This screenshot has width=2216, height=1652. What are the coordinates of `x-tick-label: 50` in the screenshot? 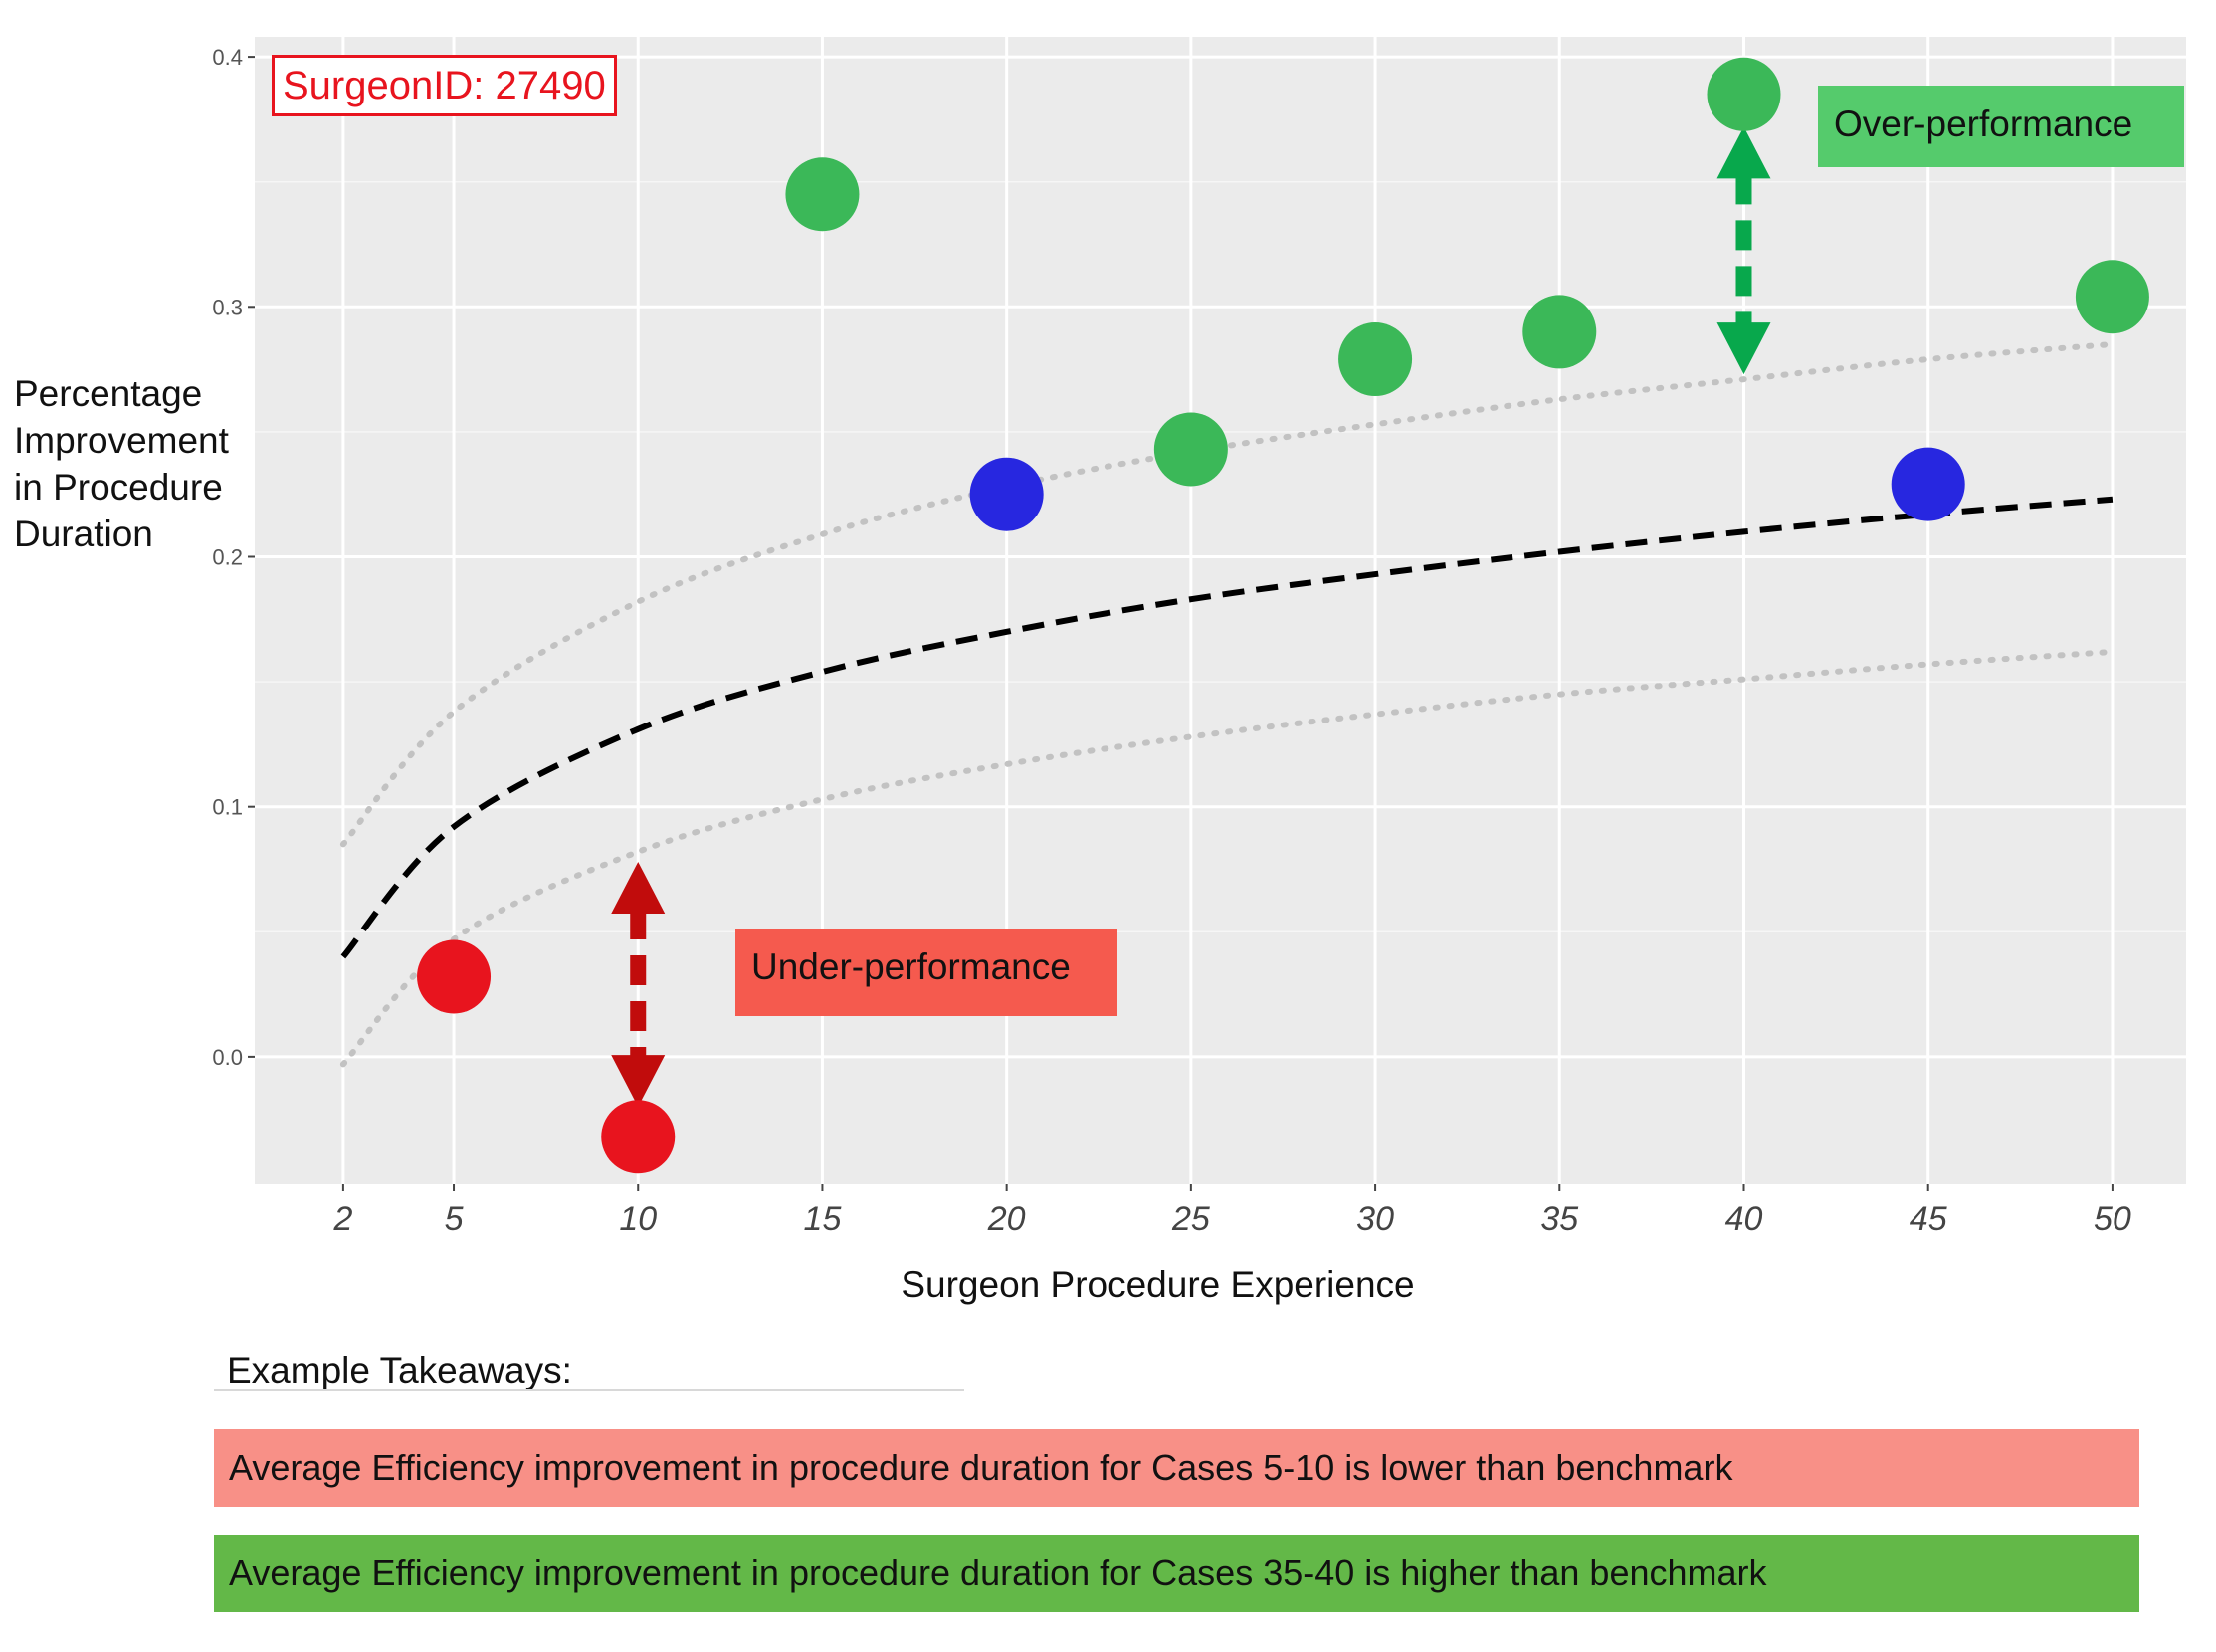 It's located at (2112, 1219).